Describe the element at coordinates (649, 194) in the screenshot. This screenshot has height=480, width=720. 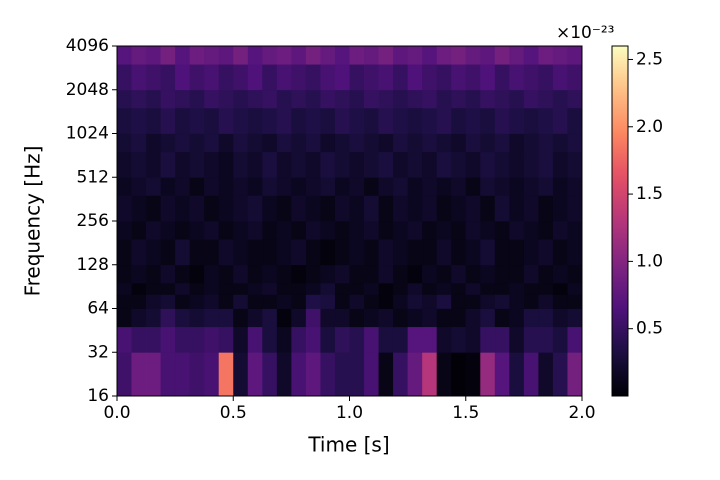
I see `colorbar-tick-label: 1.5` at that location.